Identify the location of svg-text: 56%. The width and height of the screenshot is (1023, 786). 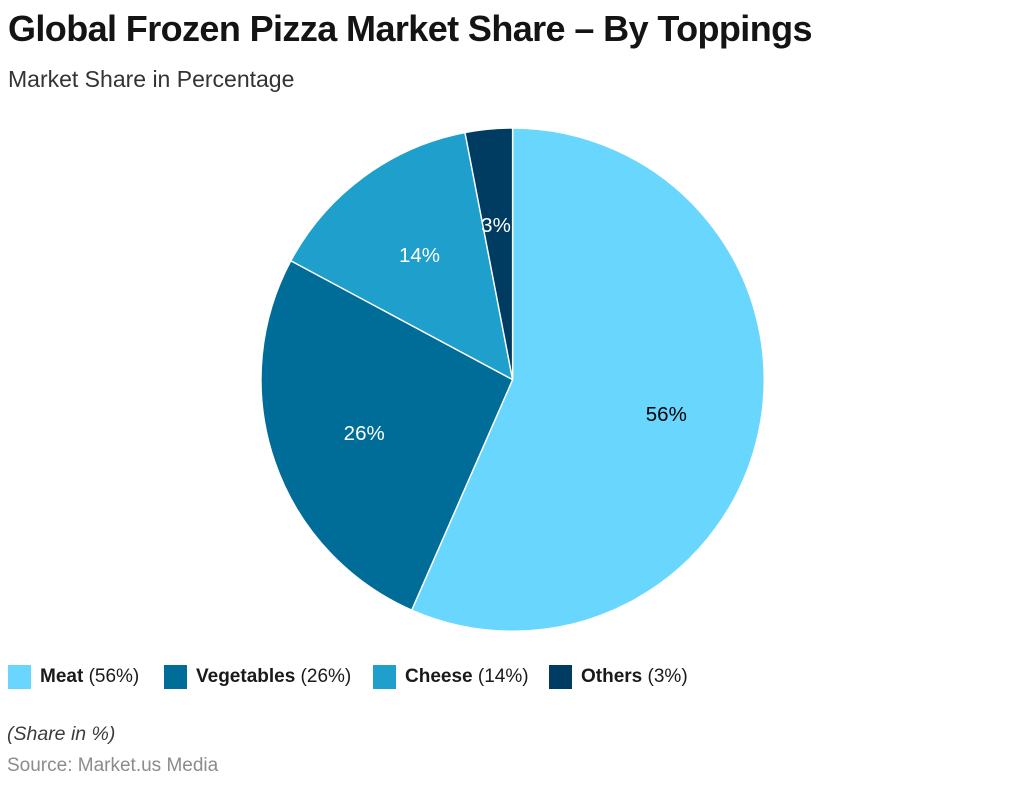
(666, 414).